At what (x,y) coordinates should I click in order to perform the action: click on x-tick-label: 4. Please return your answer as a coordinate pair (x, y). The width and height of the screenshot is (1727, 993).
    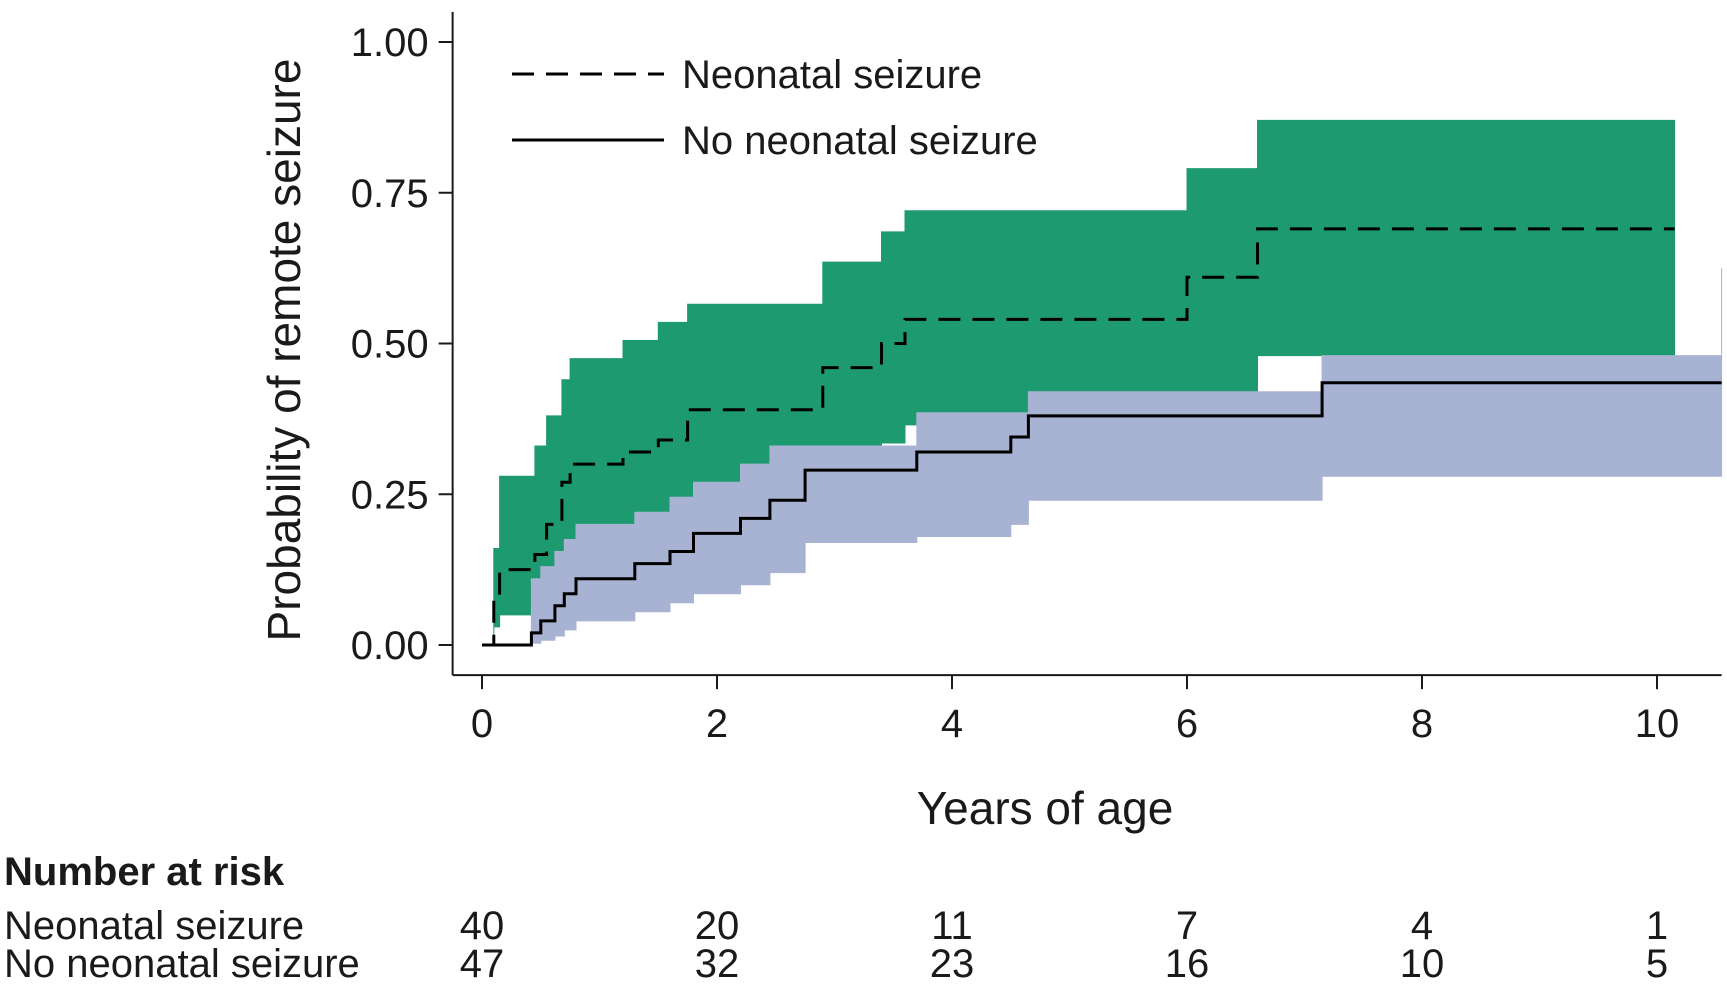
    Looking at the image, I should click on (952, 724).